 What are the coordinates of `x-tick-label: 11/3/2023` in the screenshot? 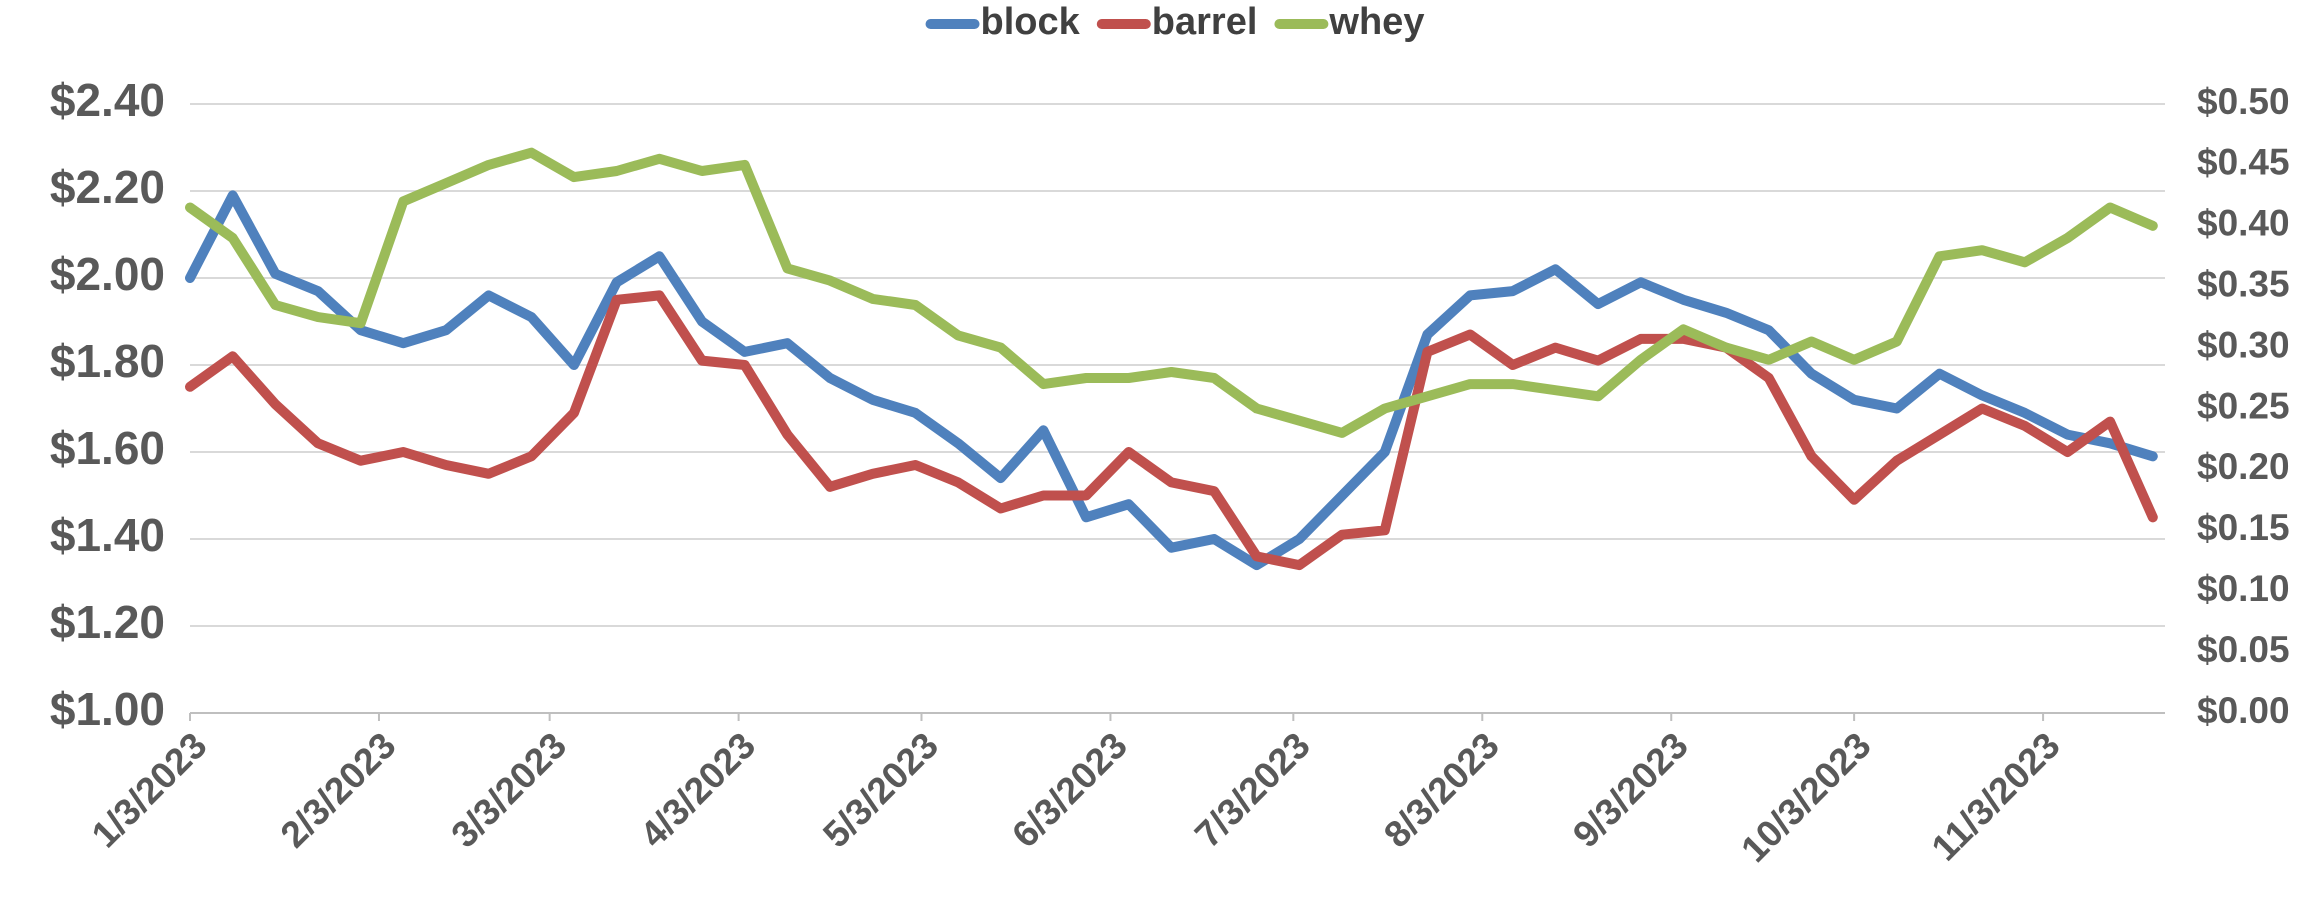 It's located at (1996, 797).